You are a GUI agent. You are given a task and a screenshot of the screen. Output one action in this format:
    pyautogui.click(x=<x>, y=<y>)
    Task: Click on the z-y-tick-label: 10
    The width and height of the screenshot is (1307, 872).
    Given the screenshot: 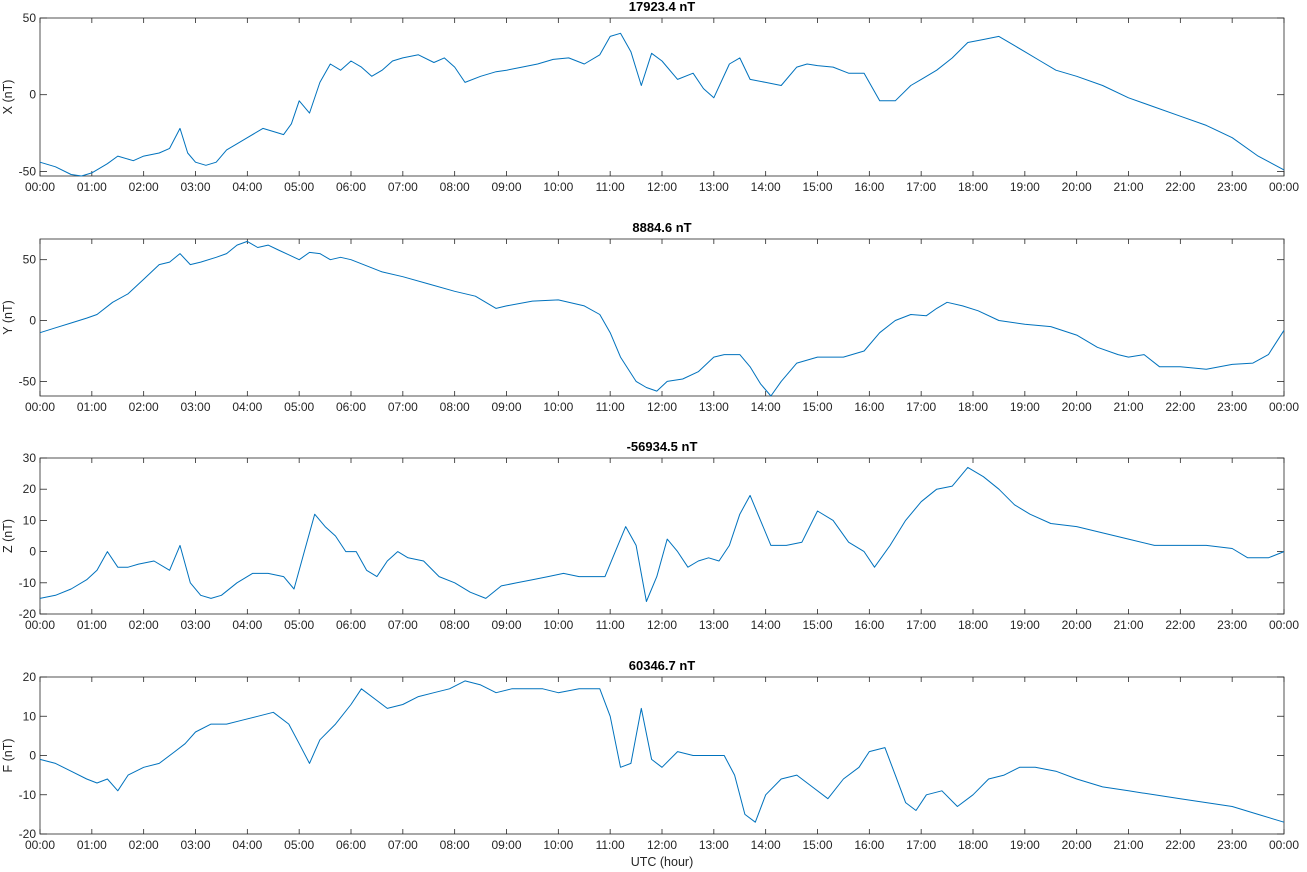 What is the action you would take?
    pyautogui.click(x=30, y=520)
    